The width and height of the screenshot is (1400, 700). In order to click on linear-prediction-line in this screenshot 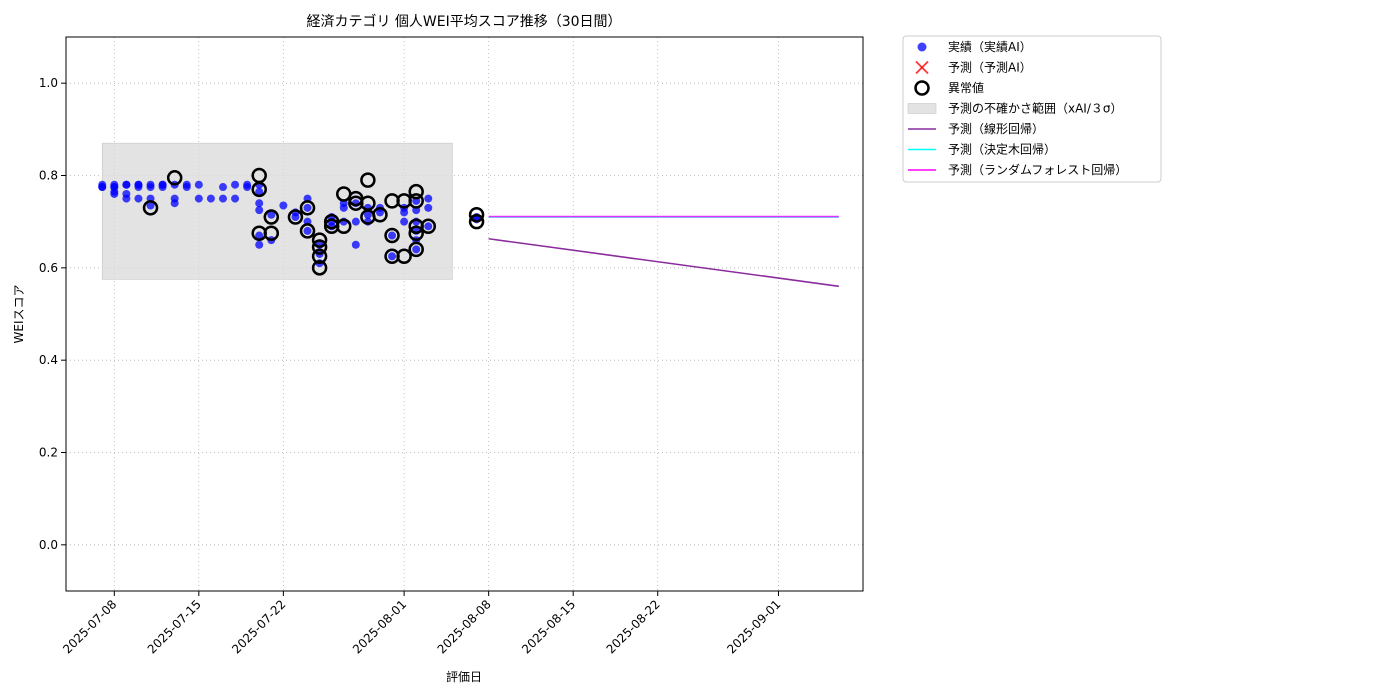, I will do `click(663, 262)`.